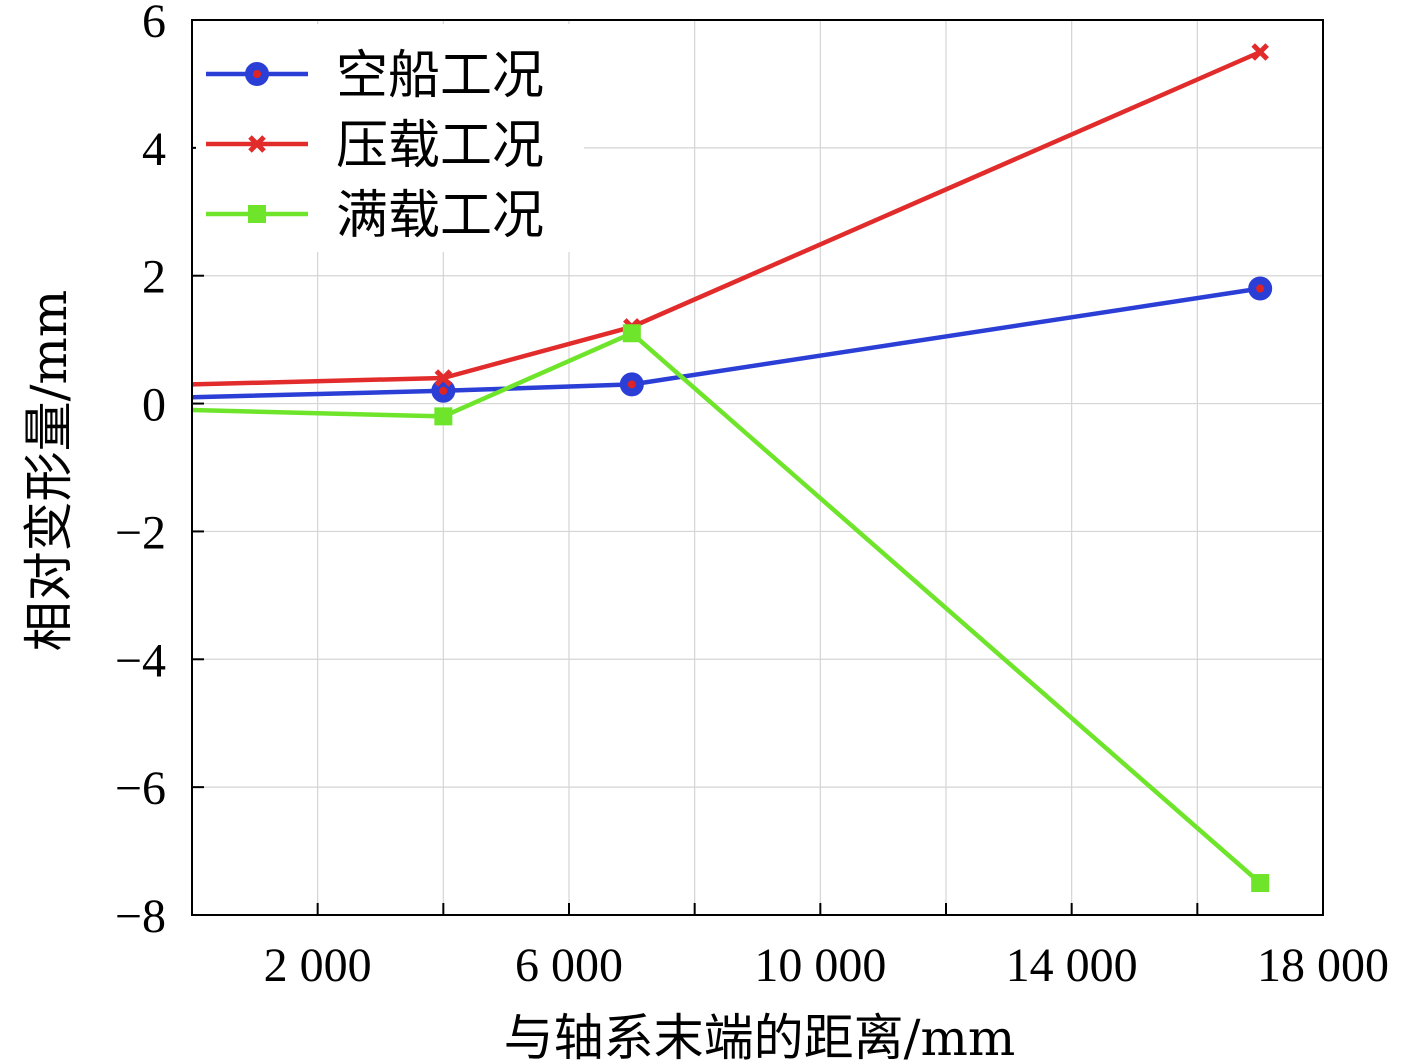 The image size is (1417, 1063). I want to click on y-tick-label: 6, so click(154, 24).